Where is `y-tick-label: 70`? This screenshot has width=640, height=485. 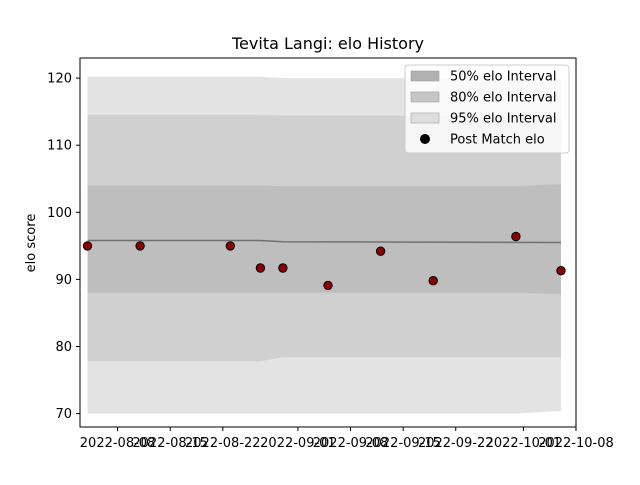
y-tick-label: 70 is located at coordinates (63, 414).